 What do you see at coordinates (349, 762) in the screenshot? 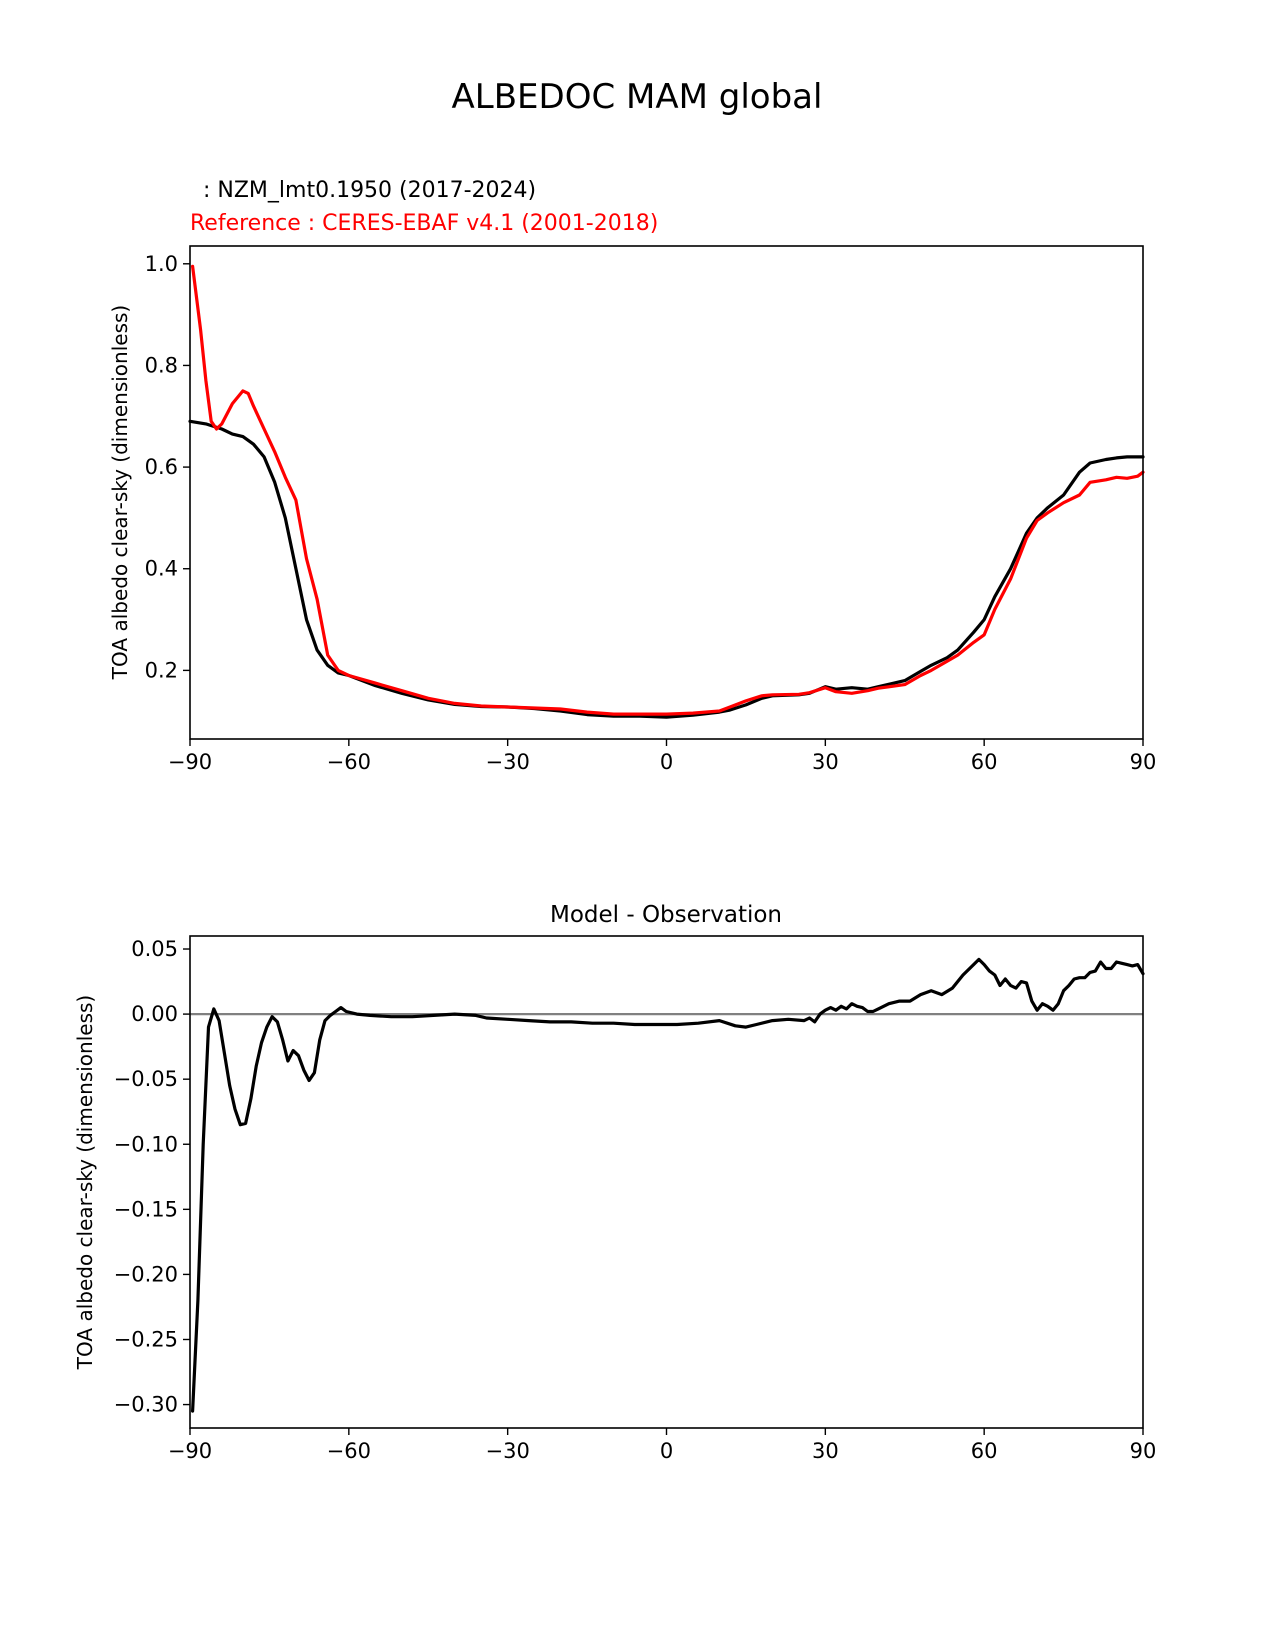
I see `upper-x-tick-label: −60` at bounding box center [349, 762].